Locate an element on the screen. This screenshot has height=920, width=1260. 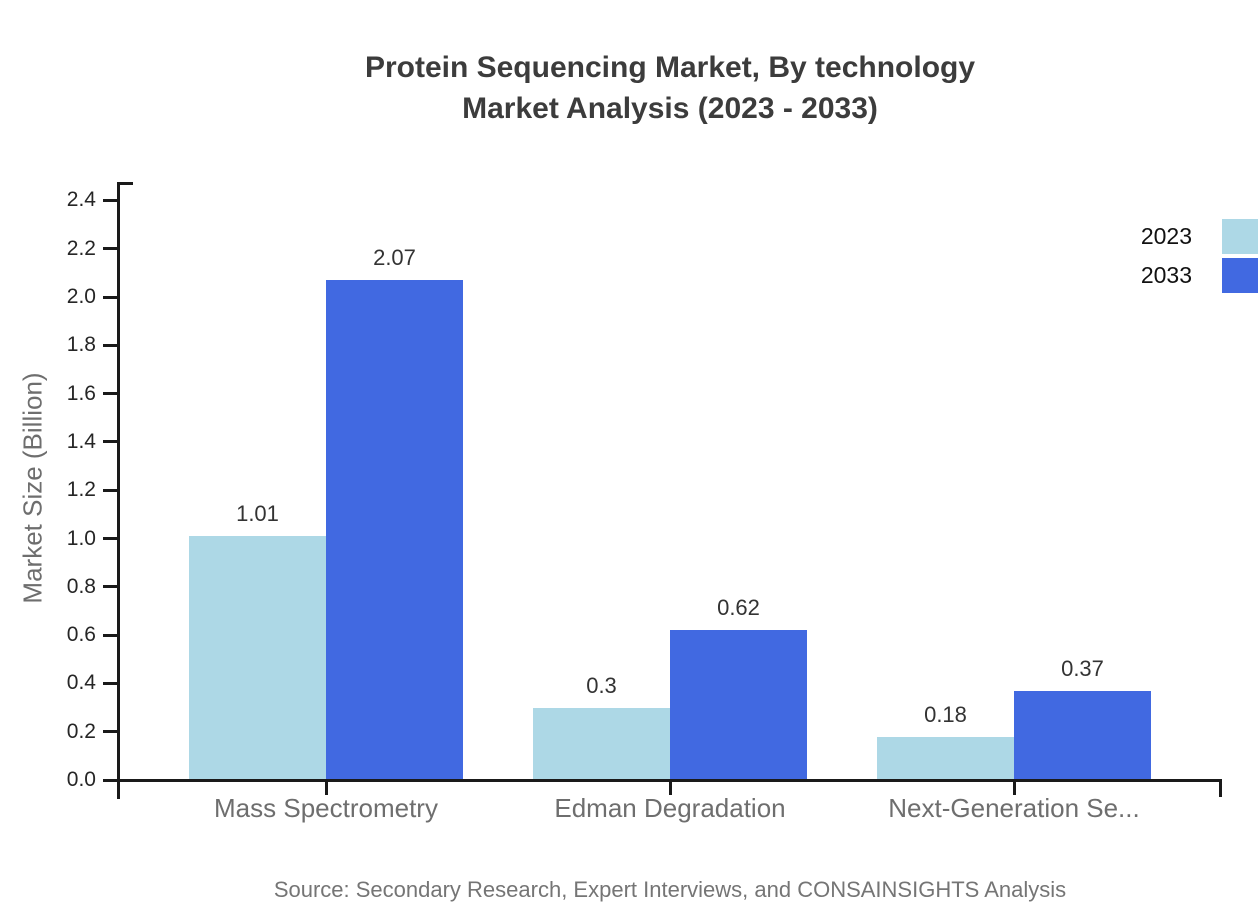
y-tick-label: 0.4 is located at coordinates (81, 683).